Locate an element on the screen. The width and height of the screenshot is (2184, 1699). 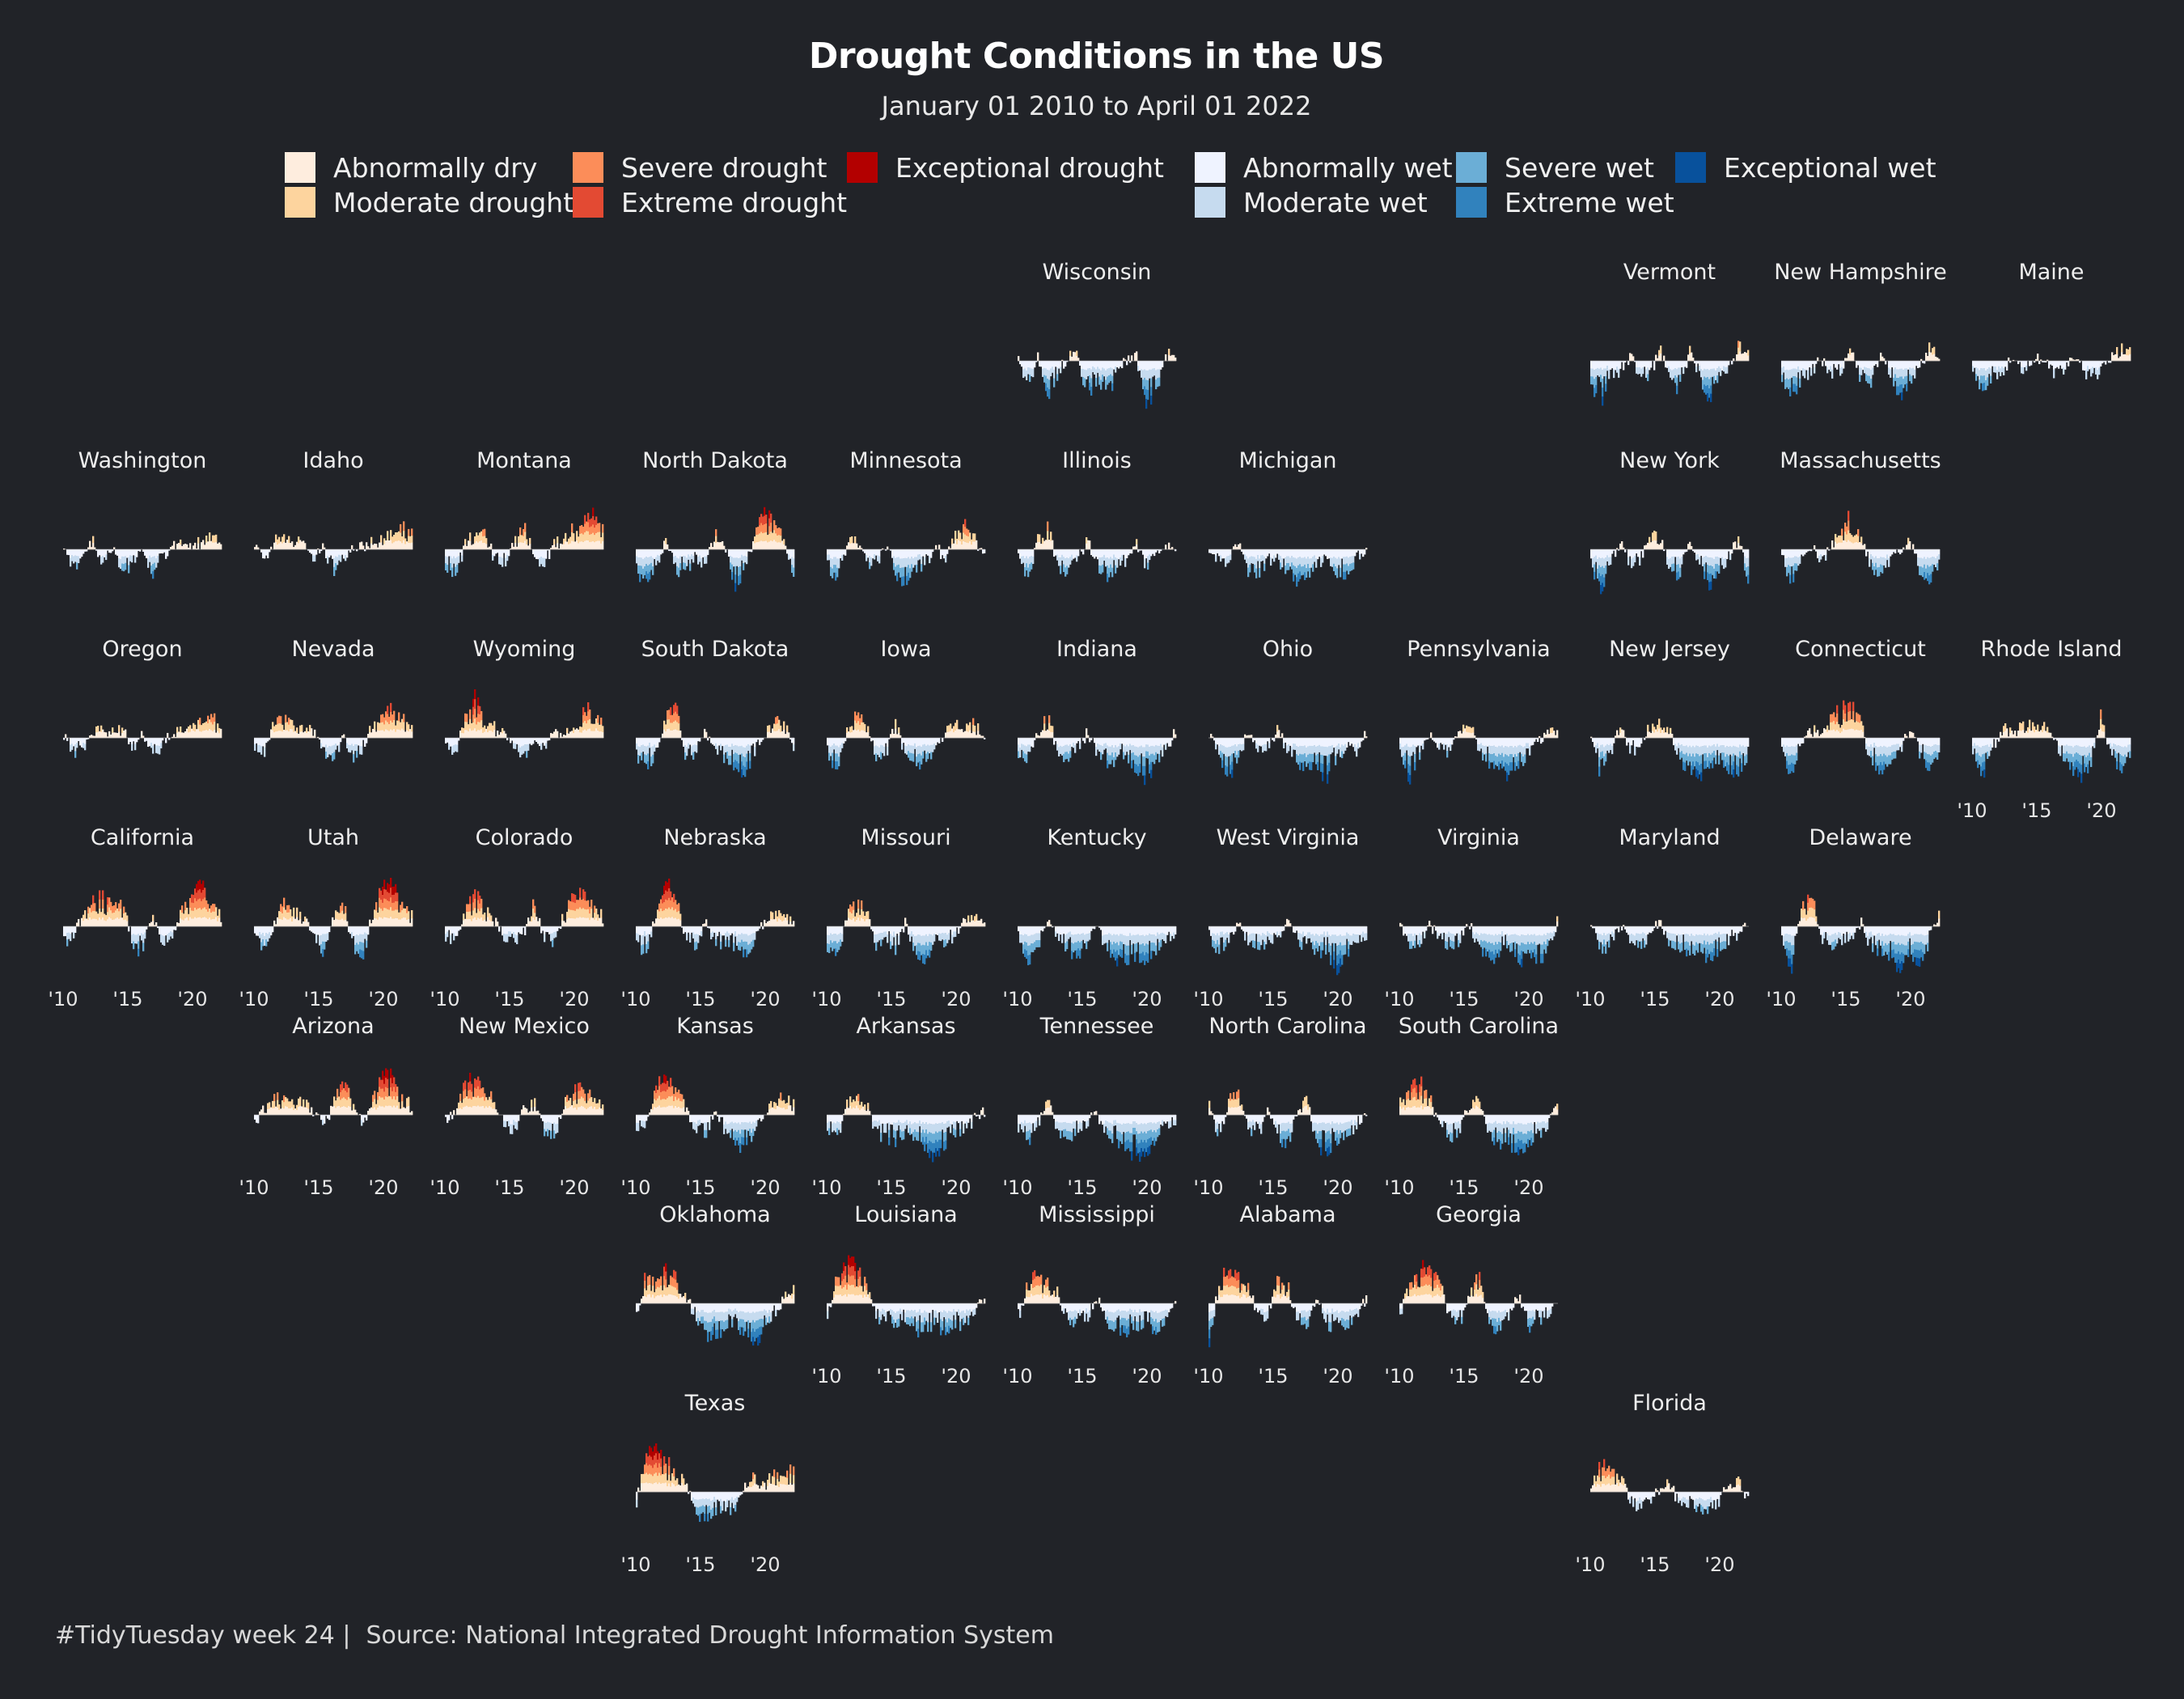
state-panel: Montana is located at coordinates (524, 513).